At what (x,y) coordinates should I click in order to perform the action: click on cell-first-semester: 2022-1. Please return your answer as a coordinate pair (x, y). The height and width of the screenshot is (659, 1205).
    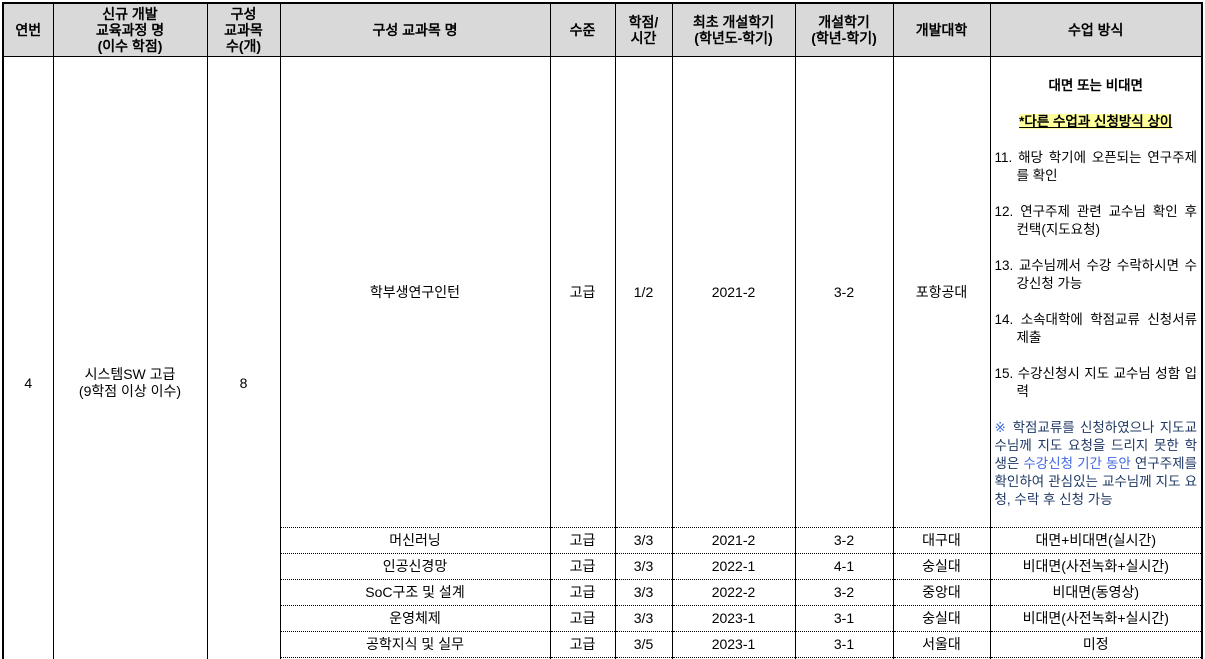
    Looking at the image, I should click on (733, 566).